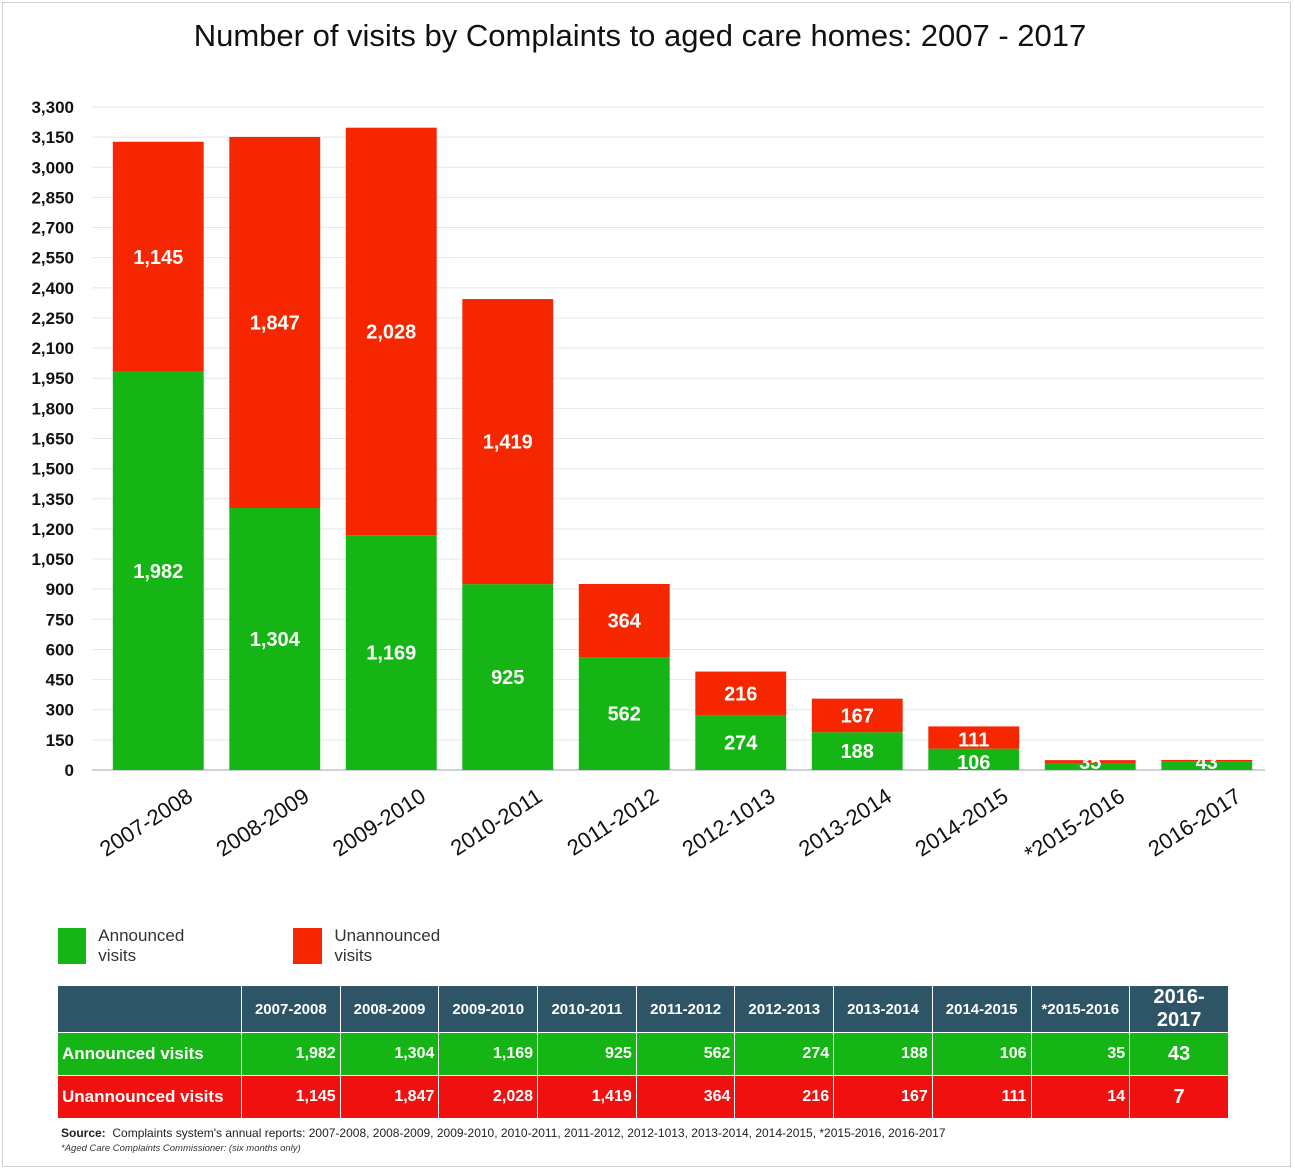  What do you see at coordinates (52, 439) in the screenshot?
I see `y-tick-label: 1,650` at bounding box center [52, 439].